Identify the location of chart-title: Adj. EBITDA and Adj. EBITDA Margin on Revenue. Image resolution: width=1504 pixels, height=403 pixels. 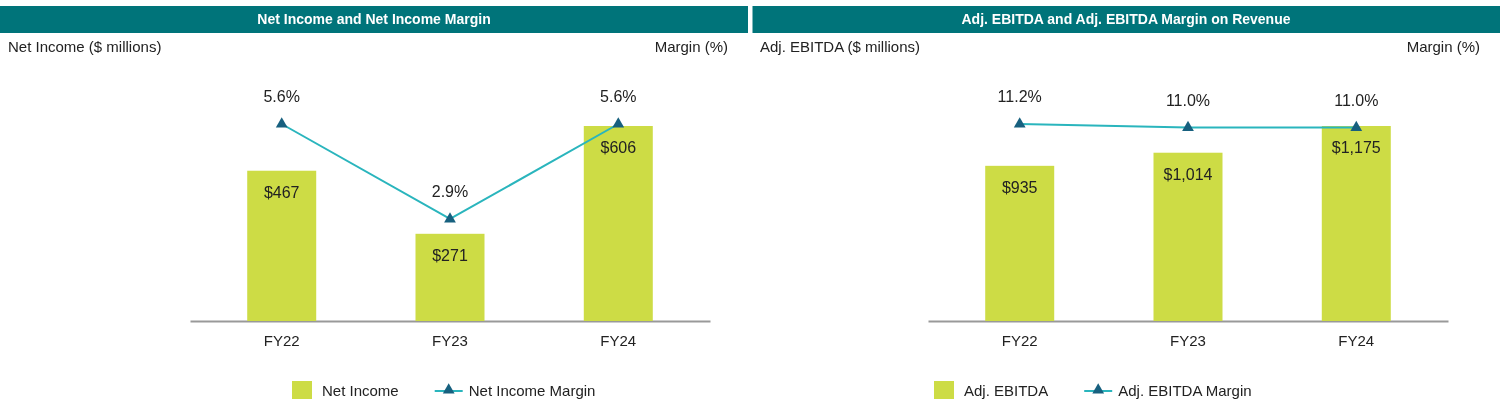
(1126, 19).